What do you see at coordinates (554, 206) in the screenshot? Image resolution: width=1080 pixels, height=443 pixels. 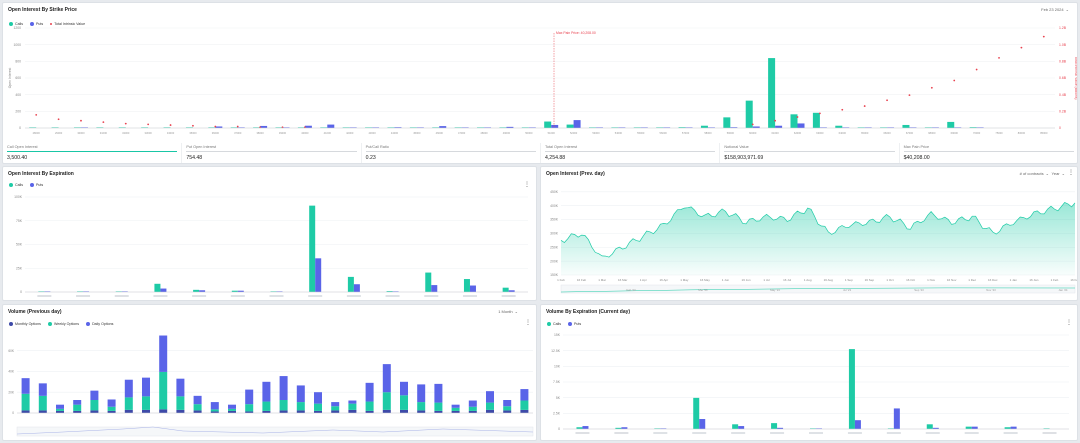 I see `y-tick-label: 400K` at bounding box center [554, 206].